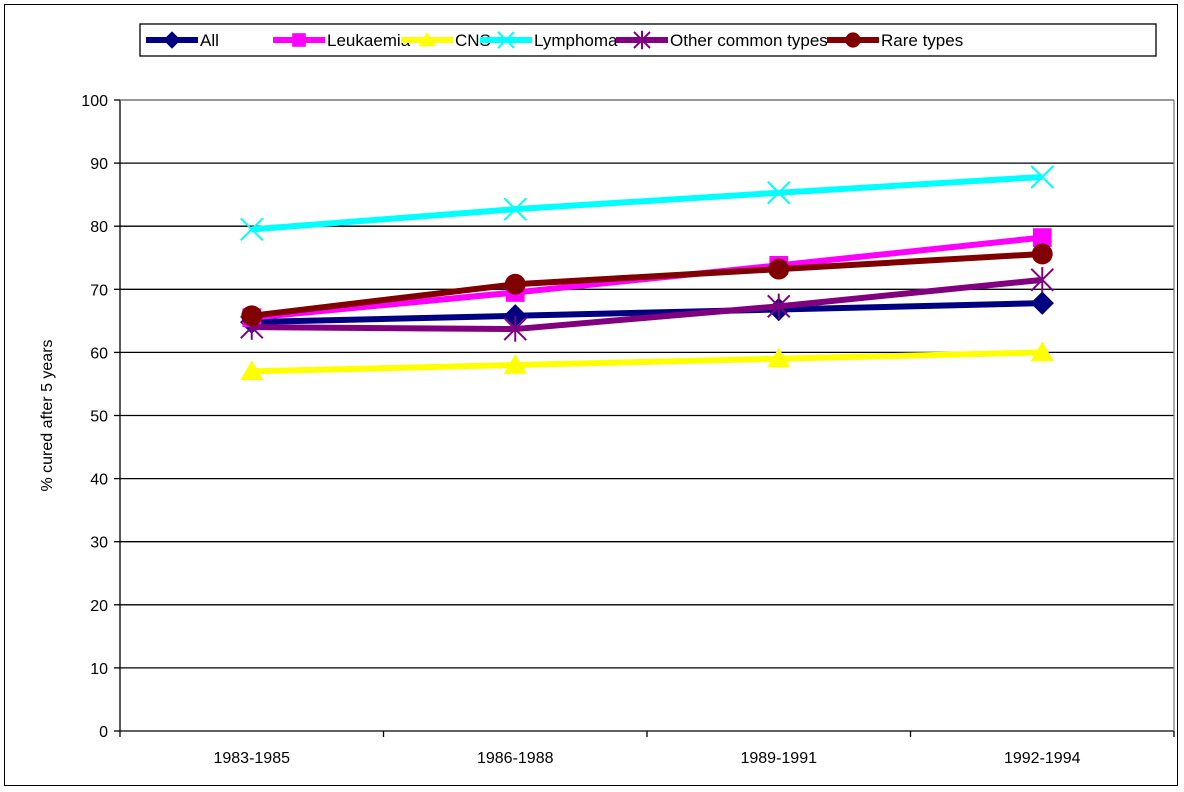 The image size is (1184, 792). Describe the element at coordinates (99, 227) in the screenshot. I see `y-tick-label: 80` at that location.